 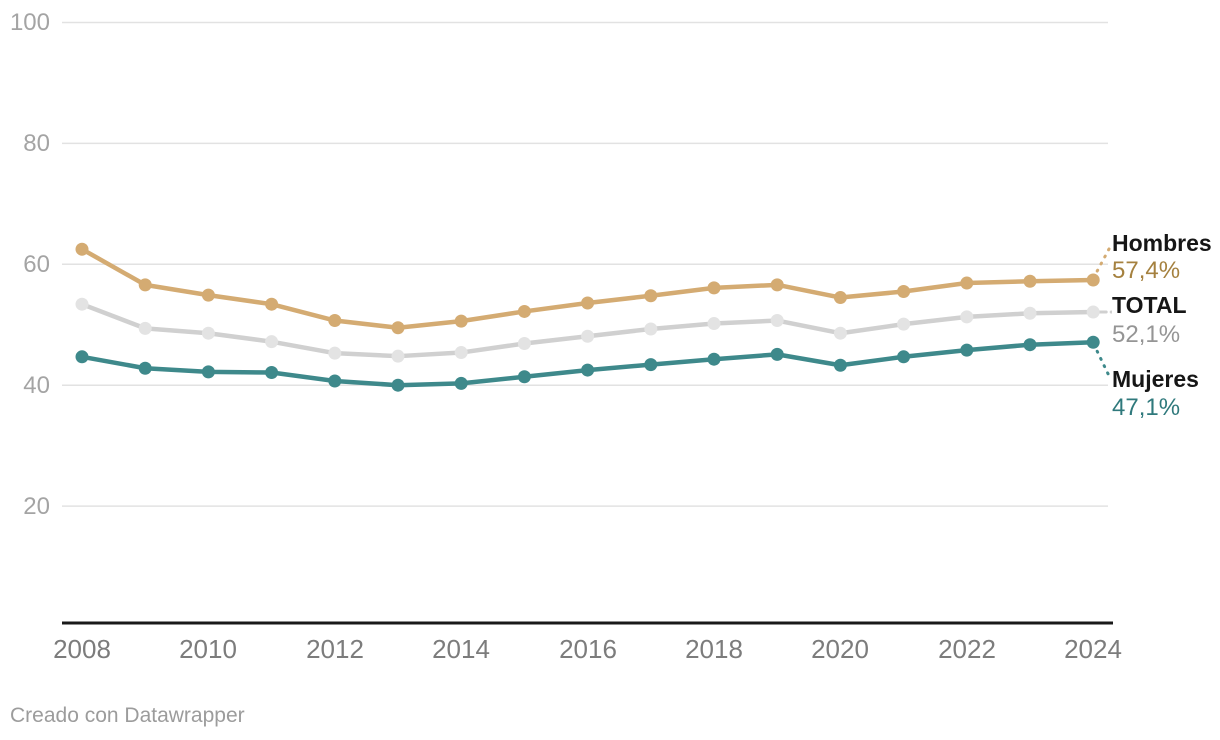 I want to click on legend-value-total: 52,1%, so click(x=1146, y=334).